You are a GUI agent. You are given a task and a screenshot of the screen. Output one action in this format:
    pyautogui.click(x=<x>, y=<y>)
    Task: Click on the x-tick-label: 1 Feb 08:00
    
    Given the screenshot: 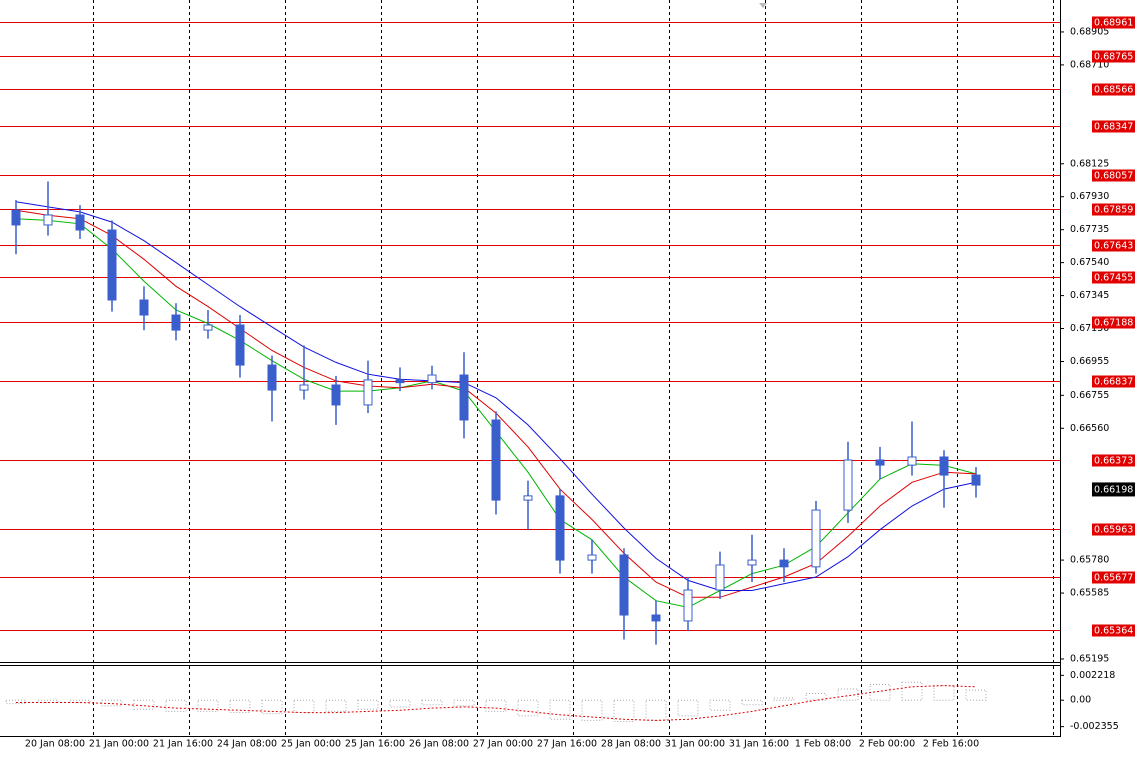 What is the action you would take?
    pyautogui.click(x=823, y=744)
    